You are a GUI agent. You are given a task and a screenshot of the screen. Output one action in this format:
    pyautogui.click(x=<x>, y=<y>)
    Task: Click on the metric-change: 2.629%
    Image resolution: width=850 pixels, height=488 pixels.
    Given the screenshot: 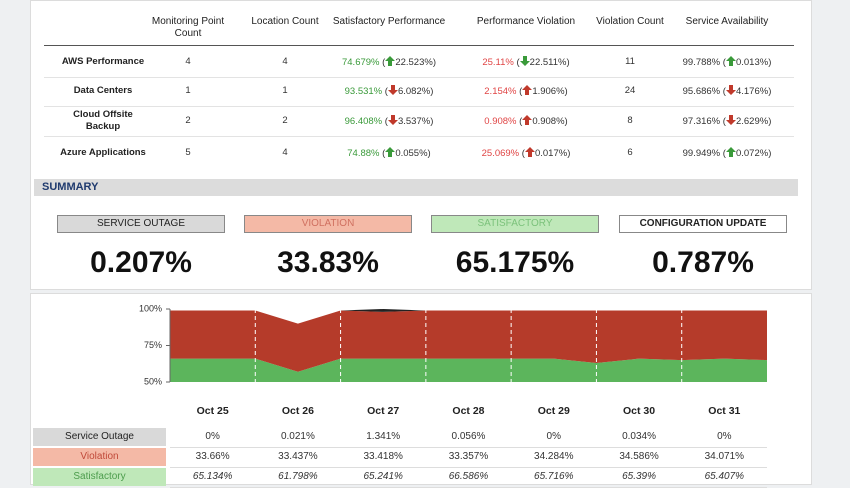 What is the action you would take?
    pyautogui.click(x=752, y=121)
    